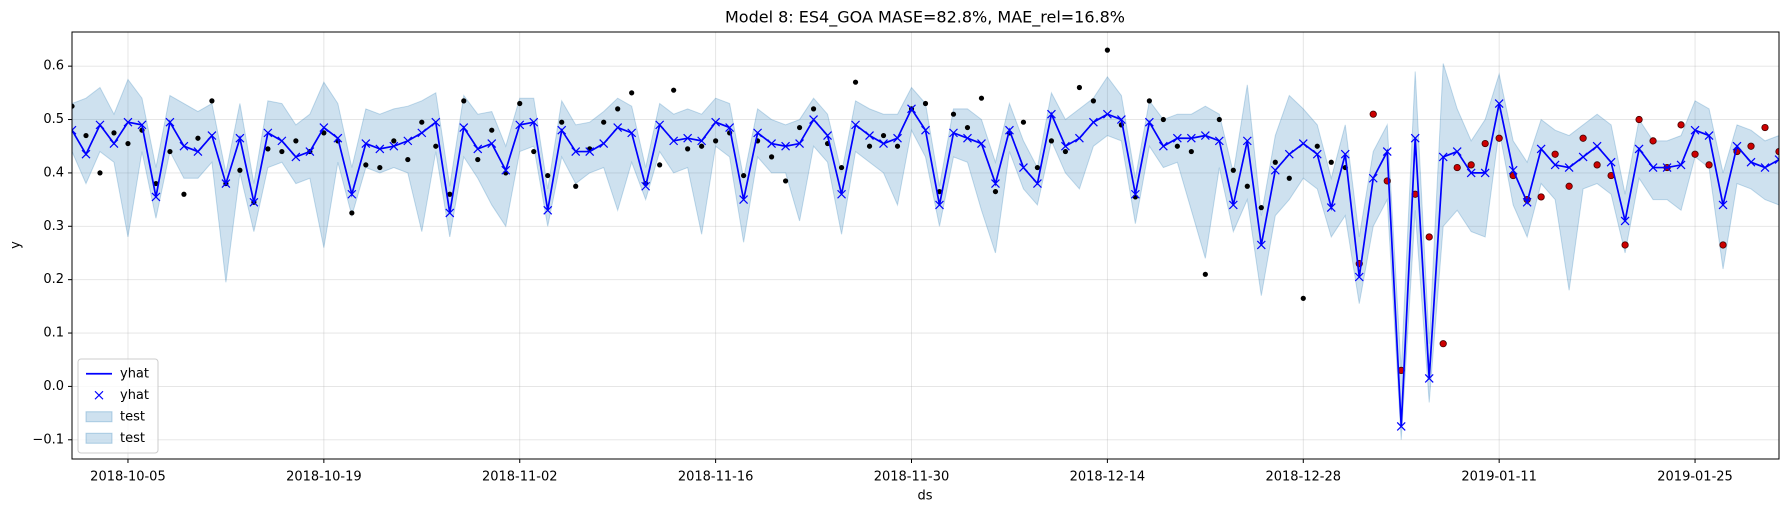 This screenshot has height=512, width=1790. What do you see at coordinates (118, 406) in the screenshot?
I see `legend: yhat yhat test test` at bounding box center [118, 406].